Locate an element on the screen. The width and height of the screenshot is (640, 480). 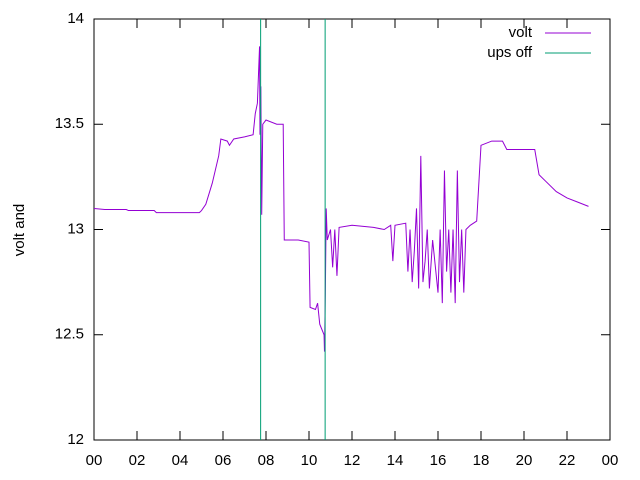
x-tick-label: 20 is located at coordinates (524, 460).